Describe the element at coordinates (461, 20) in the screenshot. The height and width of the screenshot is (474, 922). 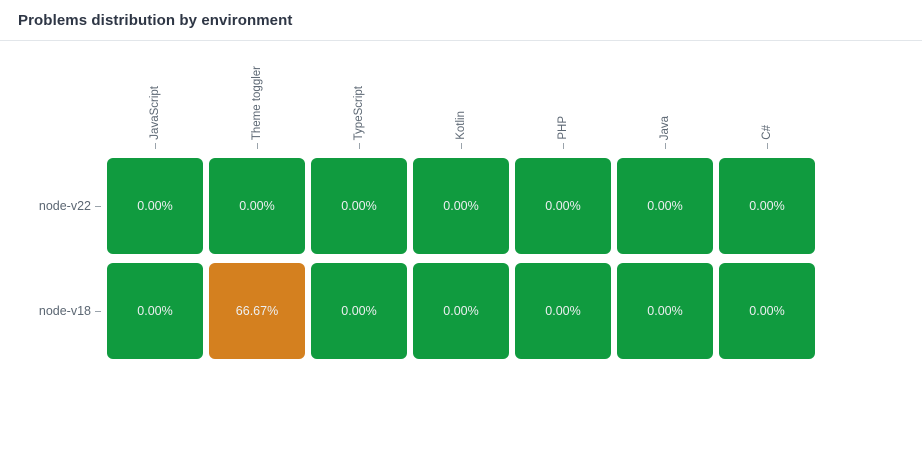
I see `card-header: Problems distribution by environment` at that location.